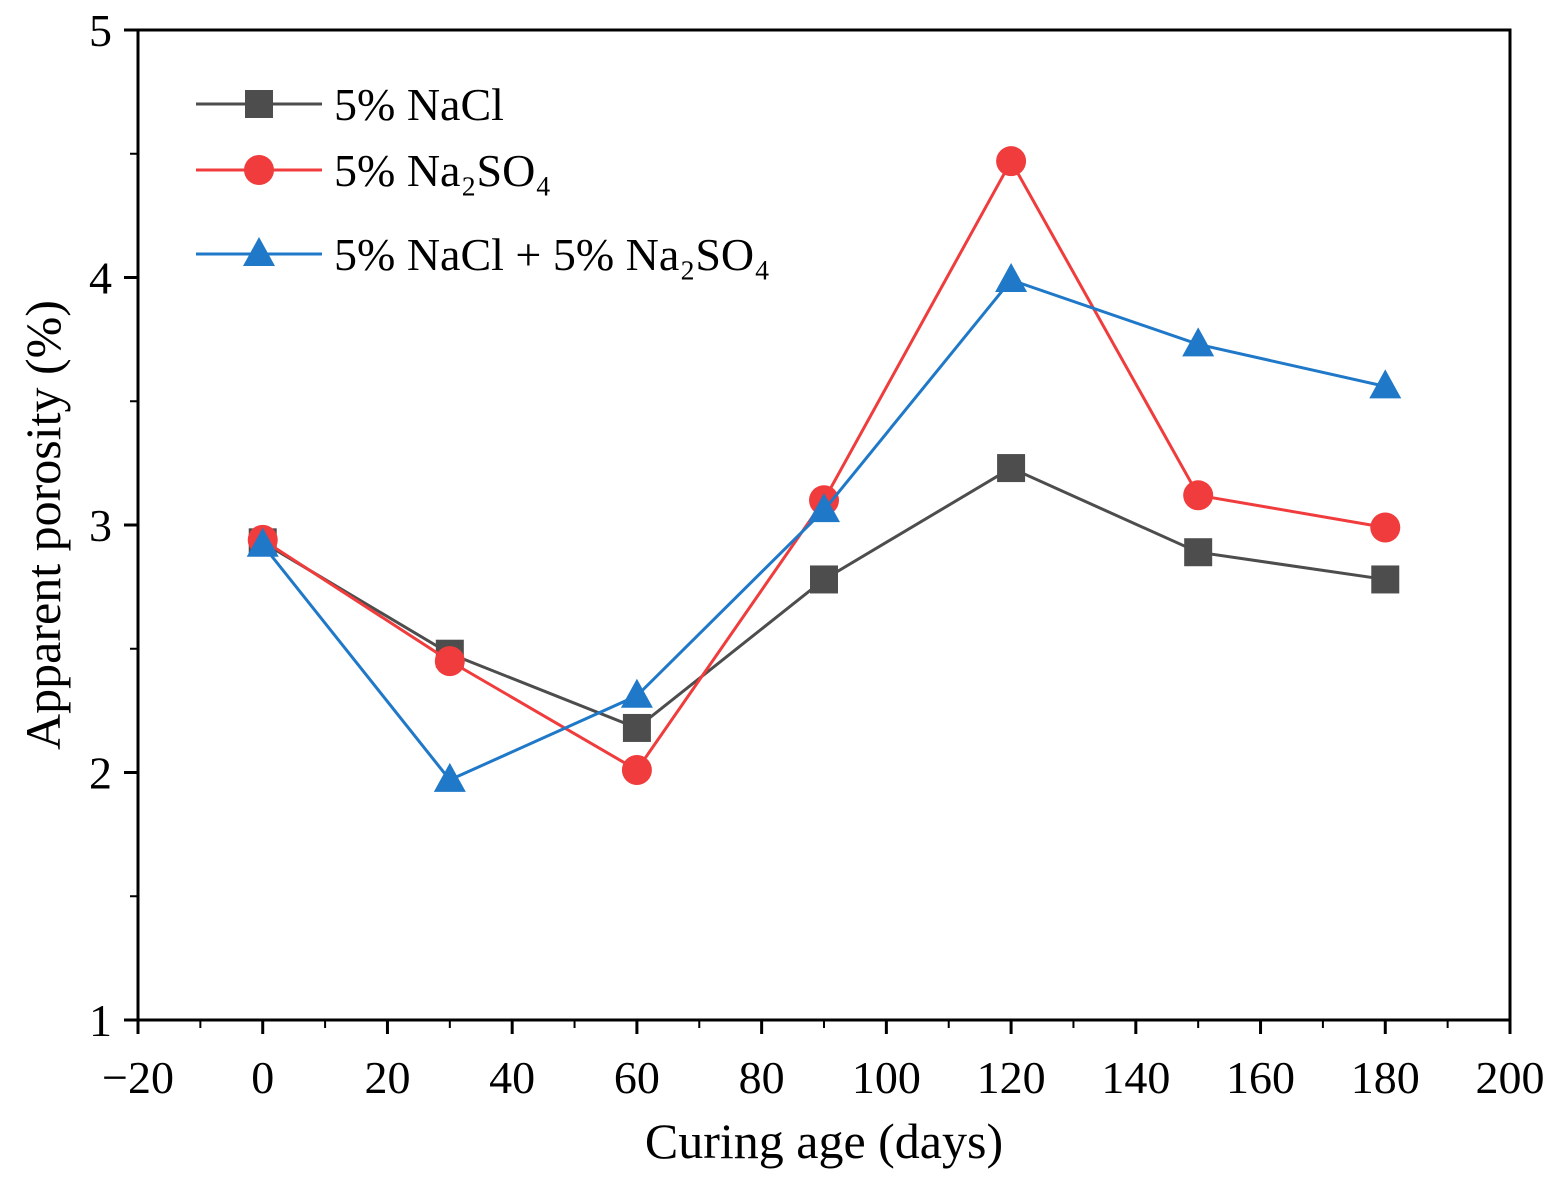 This screenshot has width=1564, height=1186. What do you see at coordinates (138, 1077) in the screenshot?
I see `x-tick-label: −20` at bounding box center [138, 1077].